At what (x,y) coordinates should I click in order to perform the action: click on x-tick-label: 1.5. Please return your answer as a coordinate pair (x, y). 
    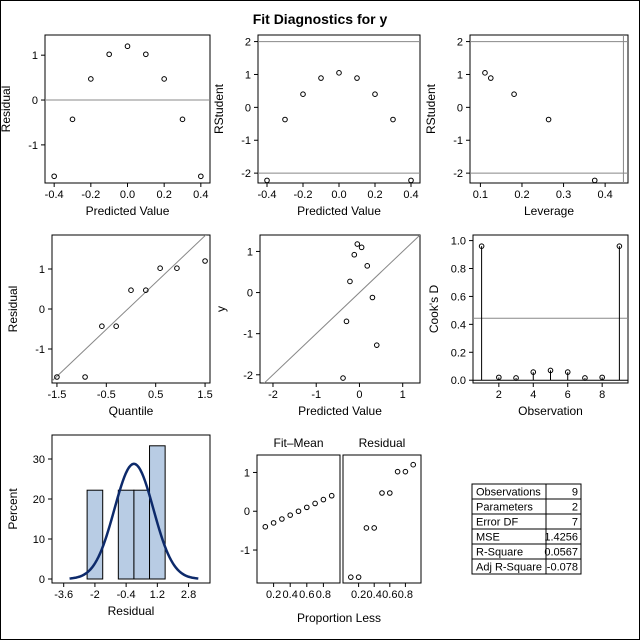
    Looking at the image, I should click on (204, 395).